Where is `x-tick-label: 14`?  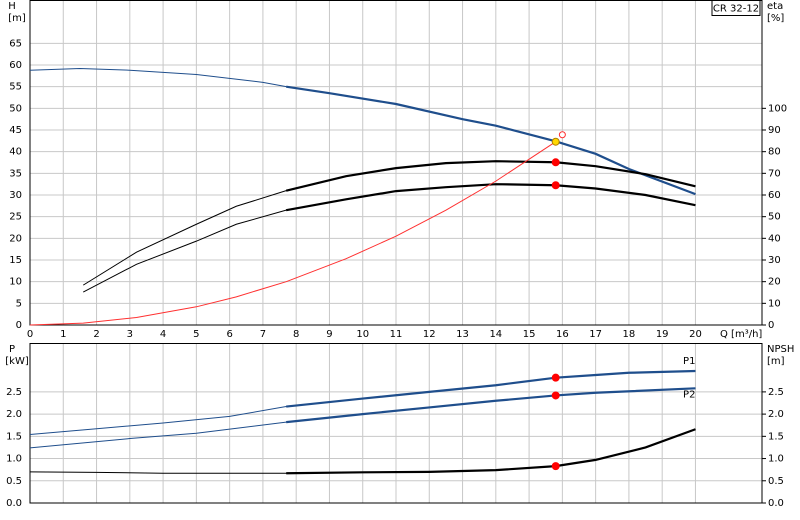 x-tick-label: 14 is located at coordinates (495, 334).